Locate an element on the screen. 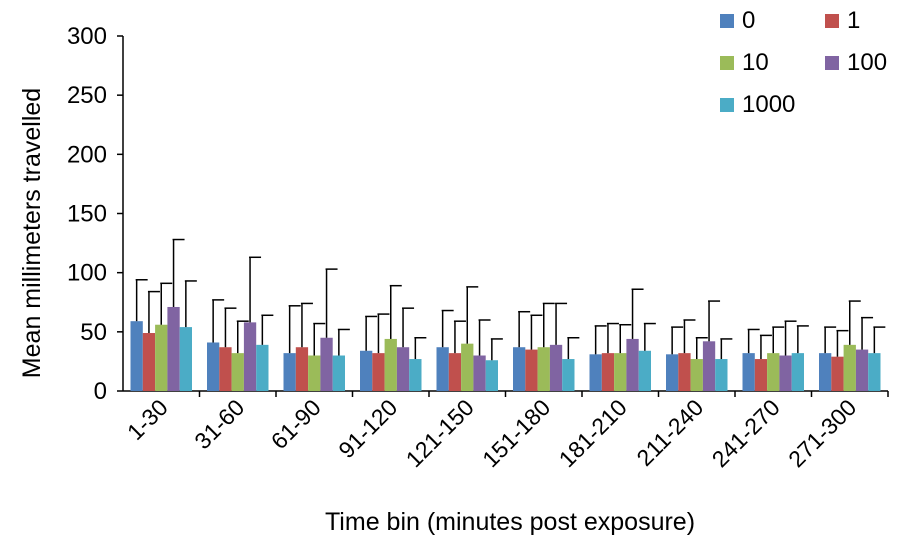 Image resolution: width=902 pixels, height=540 pixels. y-axis-title: Mean millimeters travelled is located at coordinates (32, 233).